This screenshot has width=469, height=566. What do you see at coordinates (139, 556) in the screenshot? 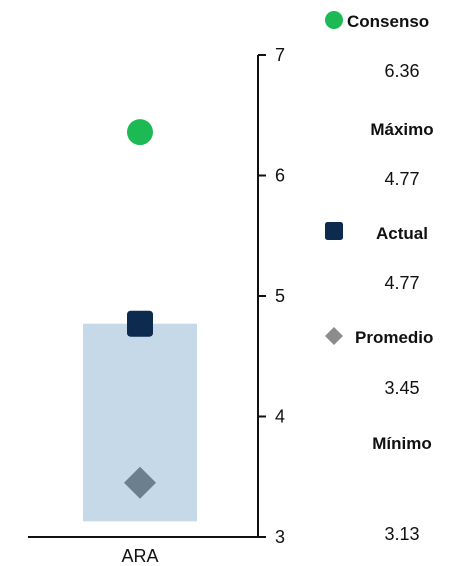
I see `category-label-ara: ARA` at bounding box center [139, 556].